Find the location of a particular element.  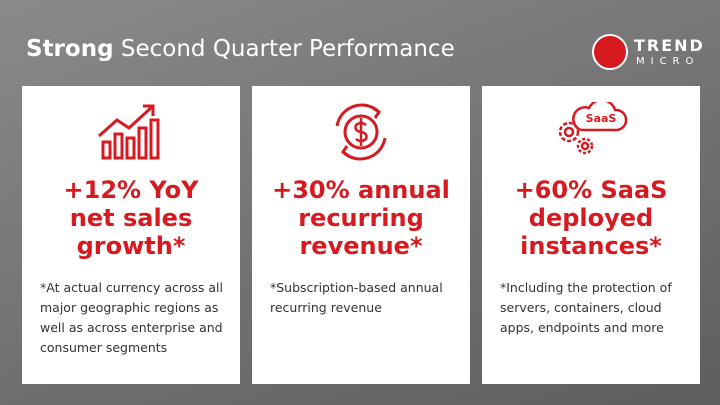

icon-text: SaaS is located at coordinates (601, 118).